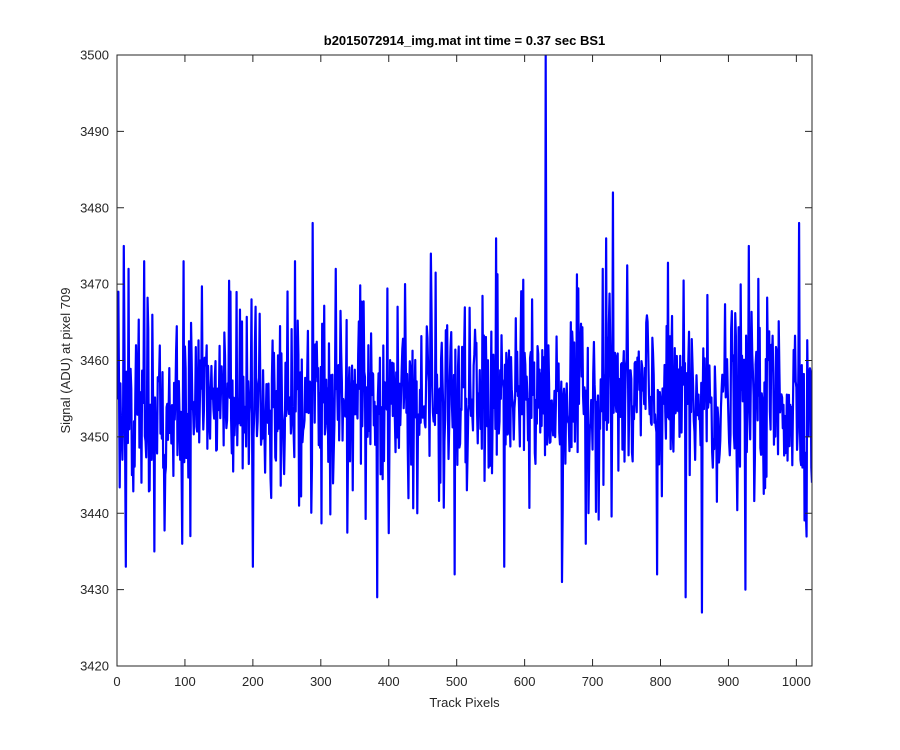 The width and height of the screenshot is (900, 750). What do you see at coordinates (94, 131) in the screenshot?
I see `y-tick-label: 3490` at bounding box center [94, 131].